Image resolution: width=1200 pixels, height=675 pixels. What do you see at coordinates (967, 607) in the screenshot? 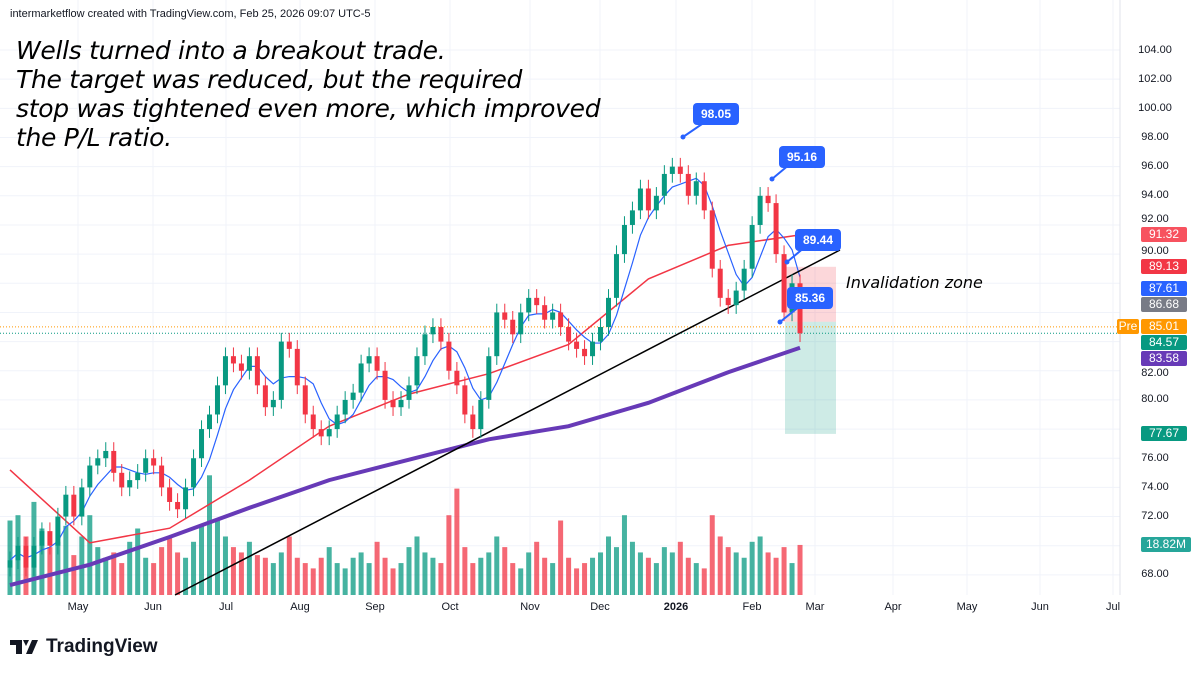
I see `x-tick: May` at bounding box center [967, 607].